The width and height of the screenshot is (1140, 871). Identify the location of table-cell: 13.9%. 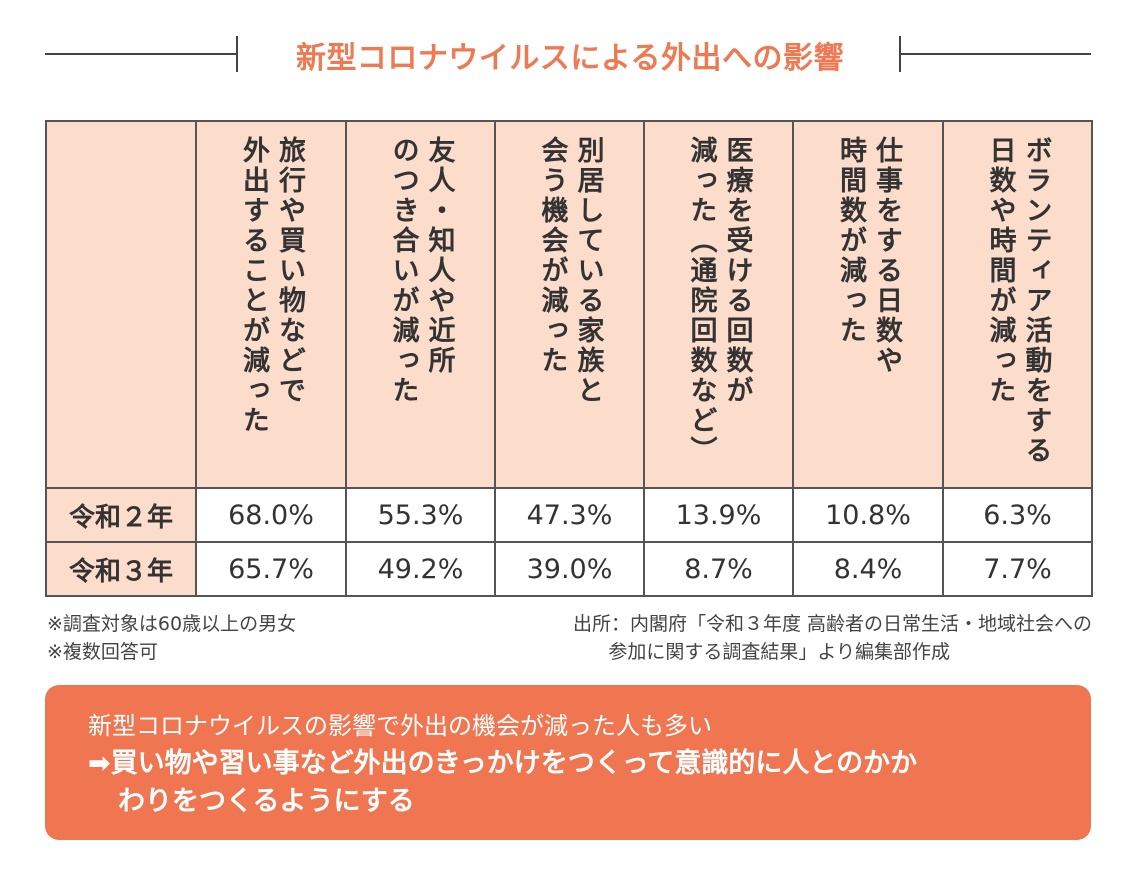
(718, 515).